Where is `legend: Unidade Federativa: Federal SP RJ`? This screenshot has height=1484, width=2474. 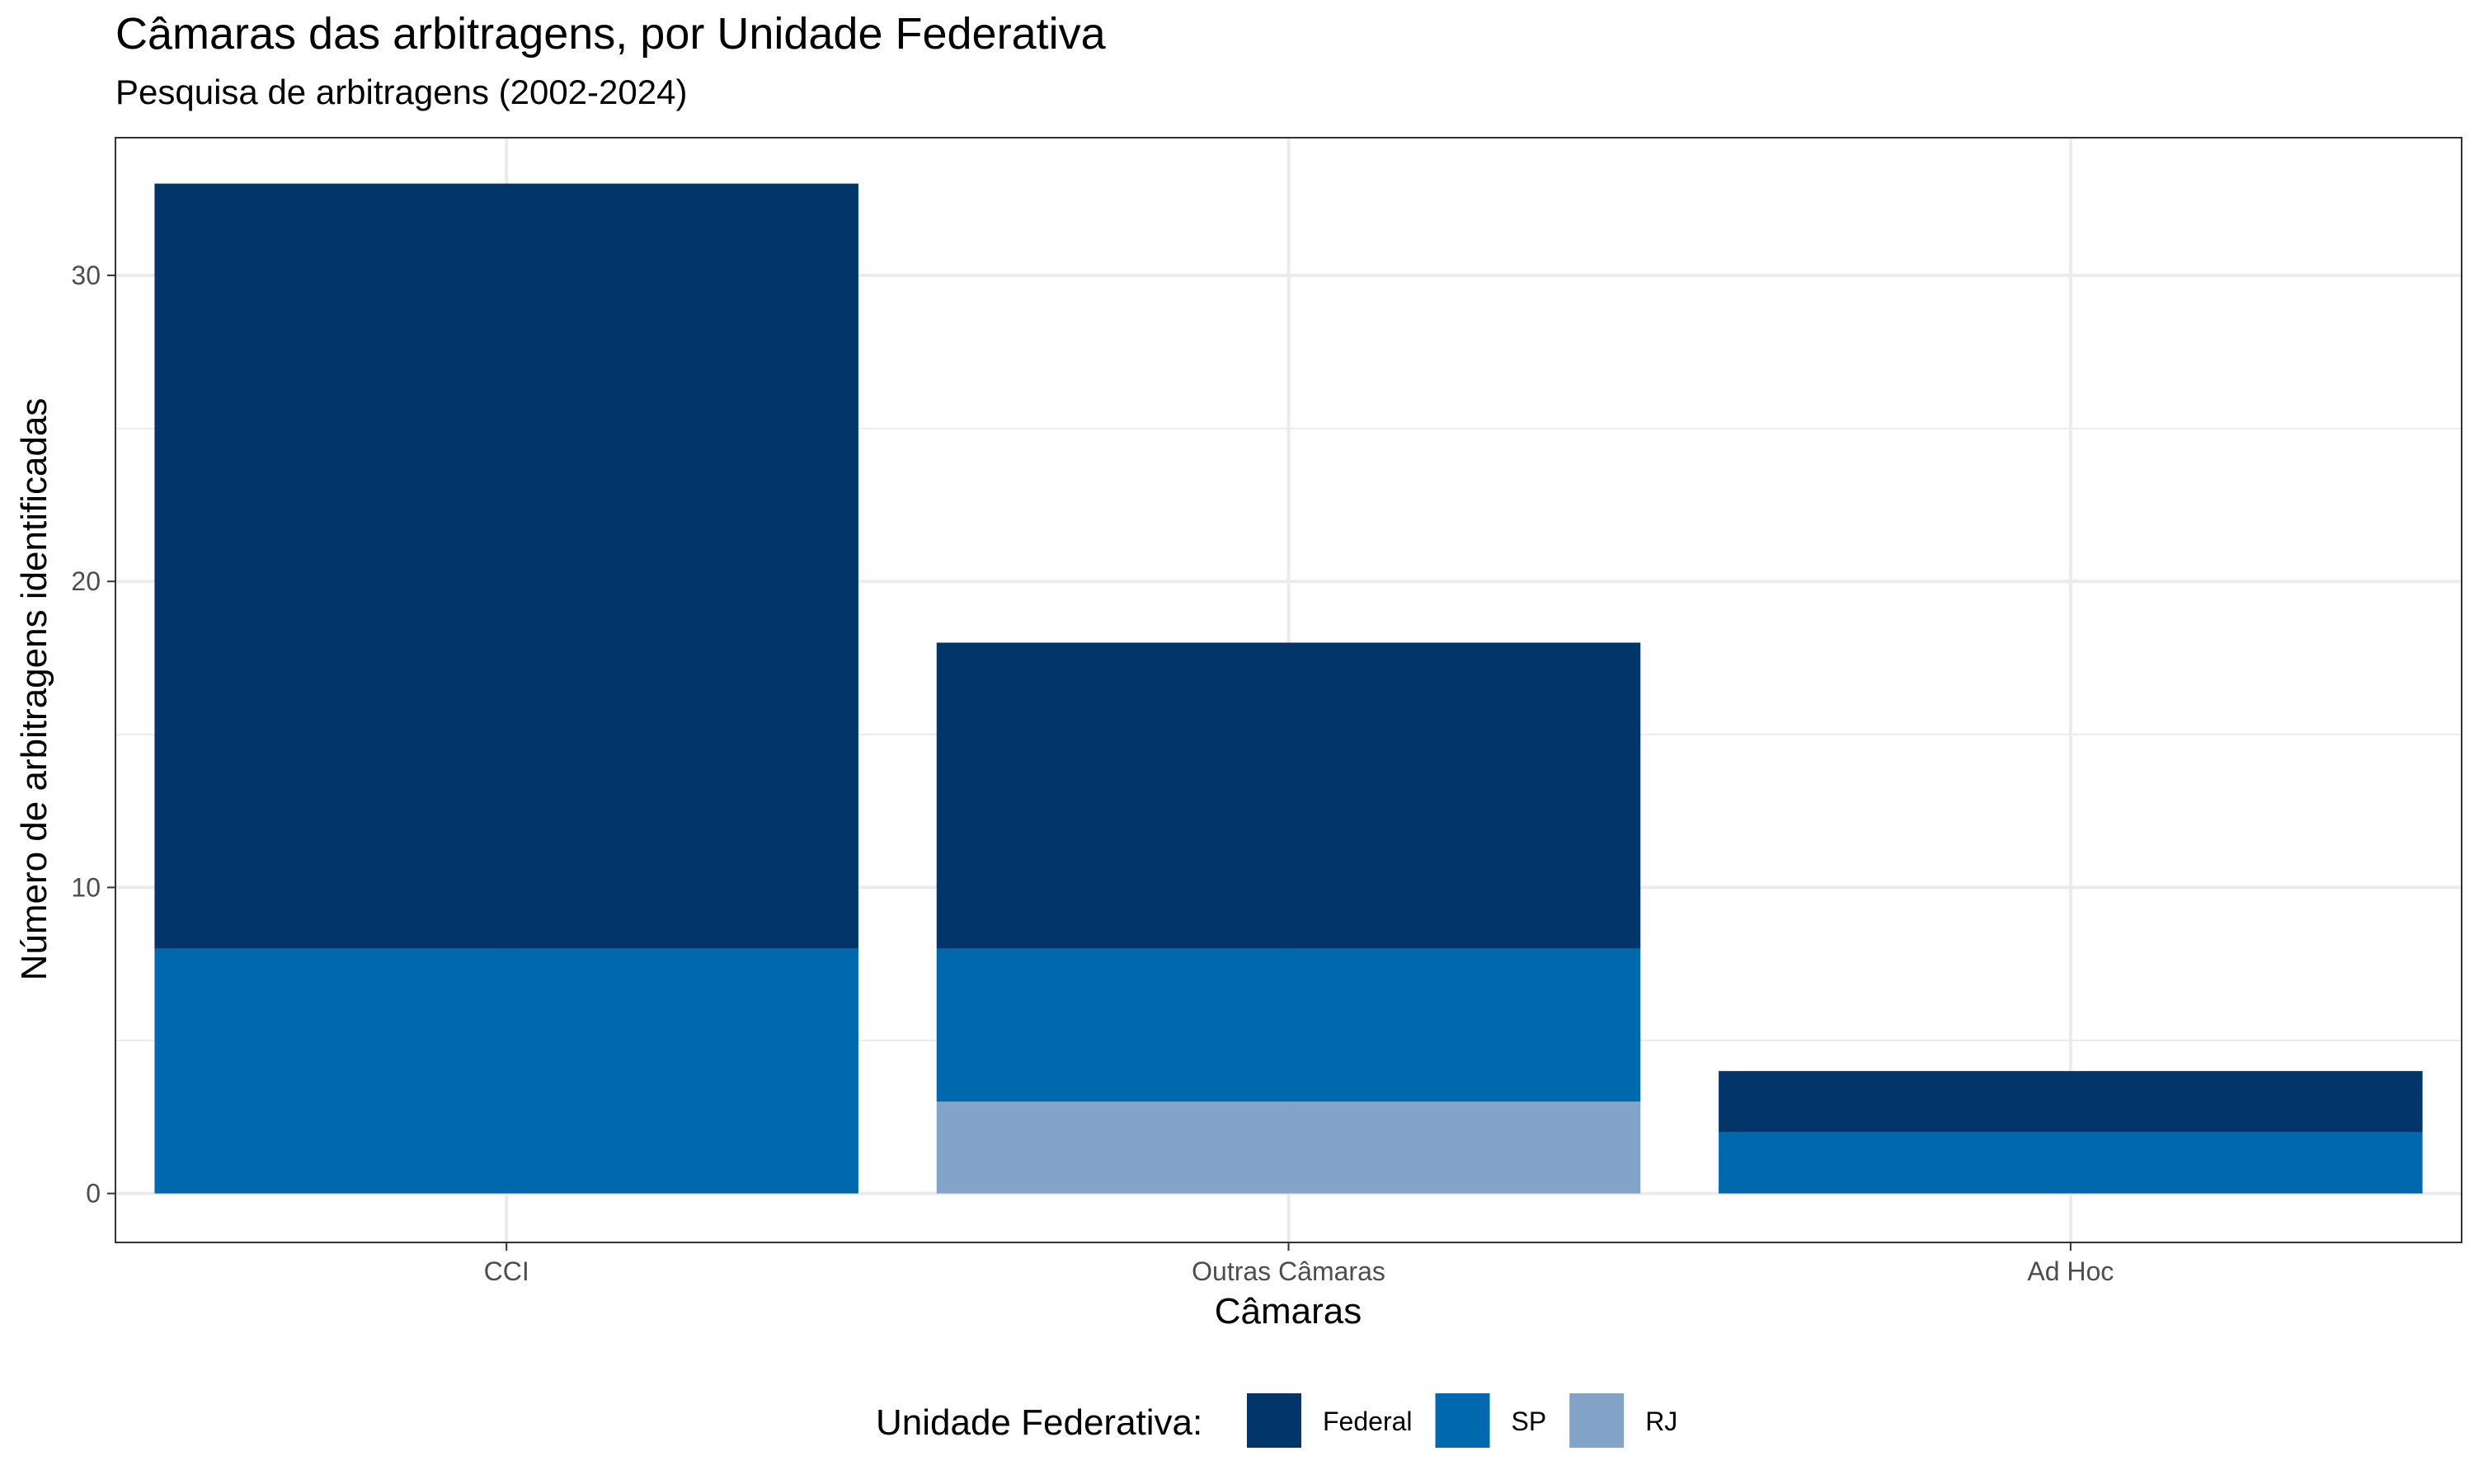
legend: Unidade Federativa: Federal SP RJ is located at coordinates (1276, 1420).